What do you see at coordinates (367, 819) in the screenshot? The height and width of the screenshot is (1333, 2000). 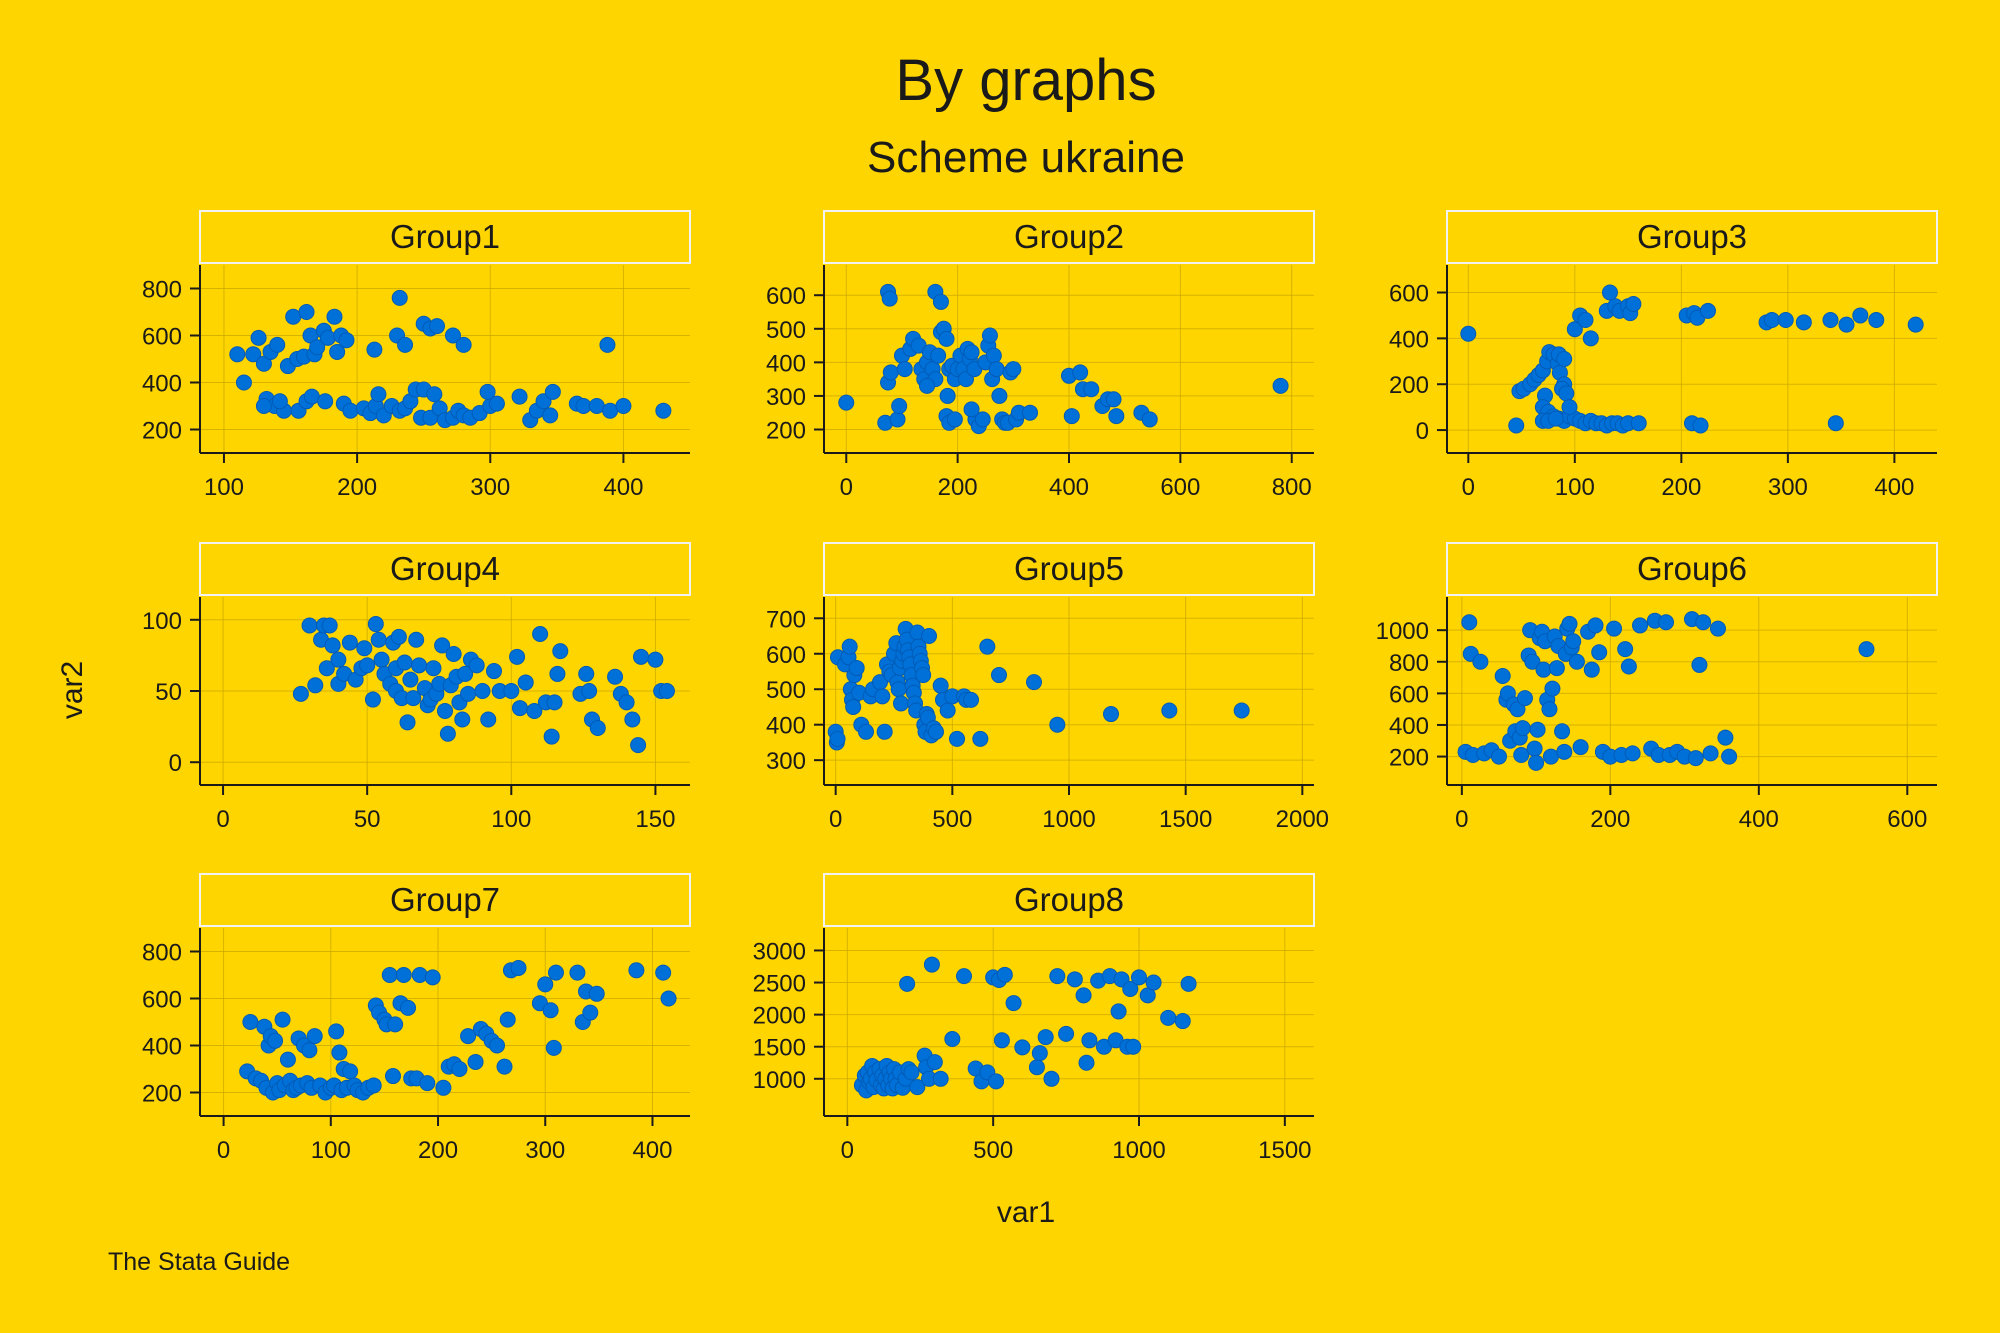 I see `x-tick-label: 50` at bounding box center [367, 819].